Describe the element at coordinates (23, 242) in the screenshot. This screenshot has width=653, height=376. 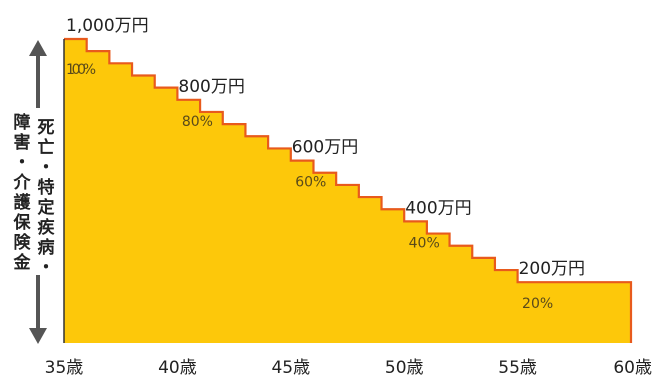
I see `y-label-line2: 険` at that location.